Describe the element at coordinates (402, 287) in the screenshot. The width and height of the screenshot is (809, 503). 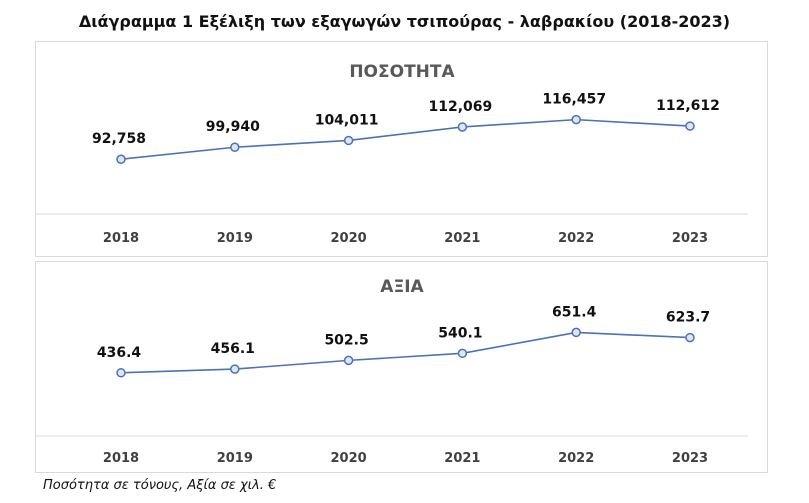
I see `value-chart-title: ΑΞΙΑ` at that location.